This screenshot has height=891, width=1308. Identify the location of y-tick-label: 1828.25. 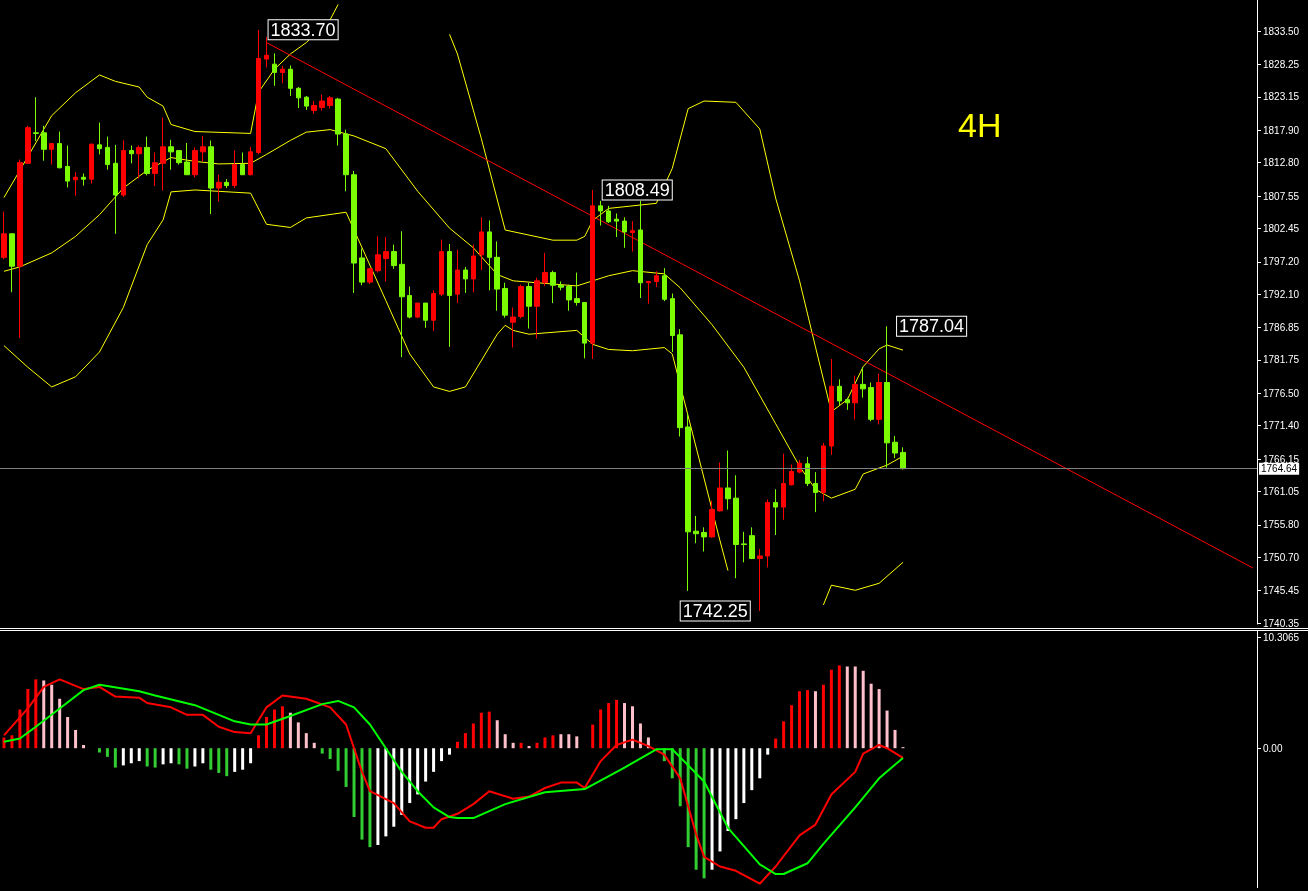
(1281, 64).